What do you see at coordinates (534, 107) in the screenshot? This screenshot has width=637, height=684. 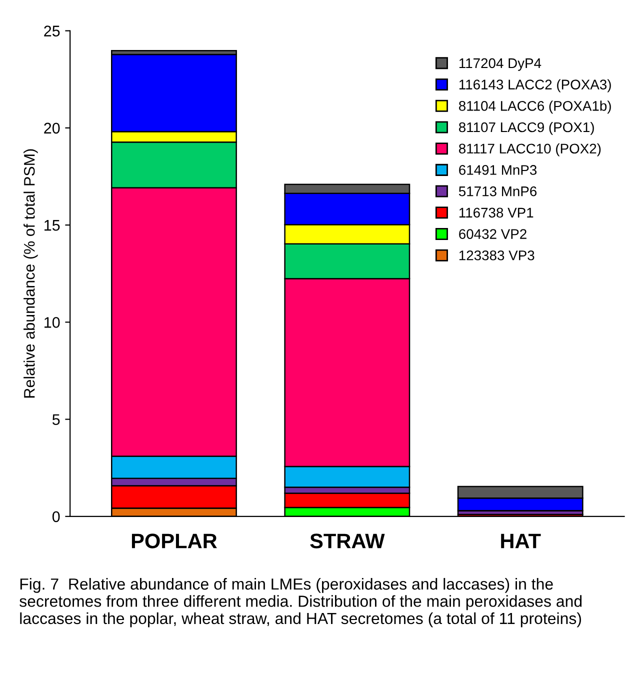 I see `legend-label: 81104 LACC6 (POXA1b)` at bounding box center [534, 107].